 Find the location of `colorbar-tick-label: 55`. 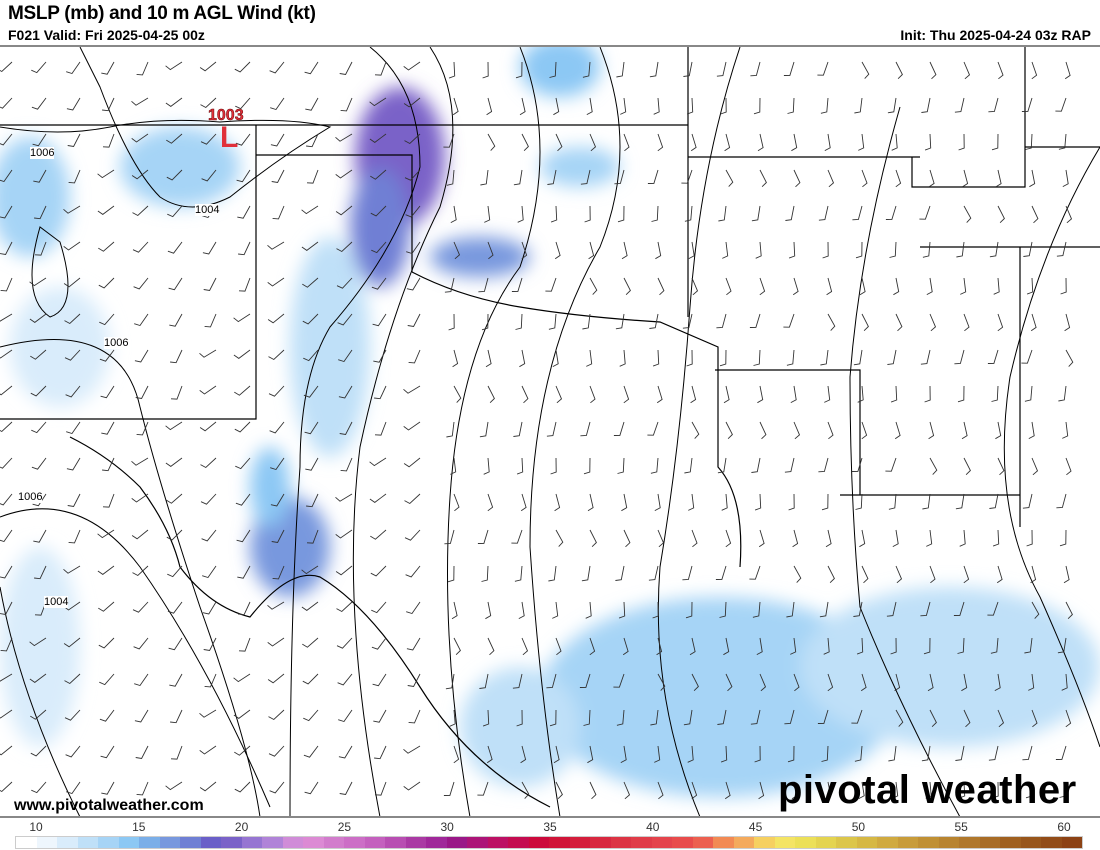

colorbar-tick-label: 55 is located at coordinates (961, 827).